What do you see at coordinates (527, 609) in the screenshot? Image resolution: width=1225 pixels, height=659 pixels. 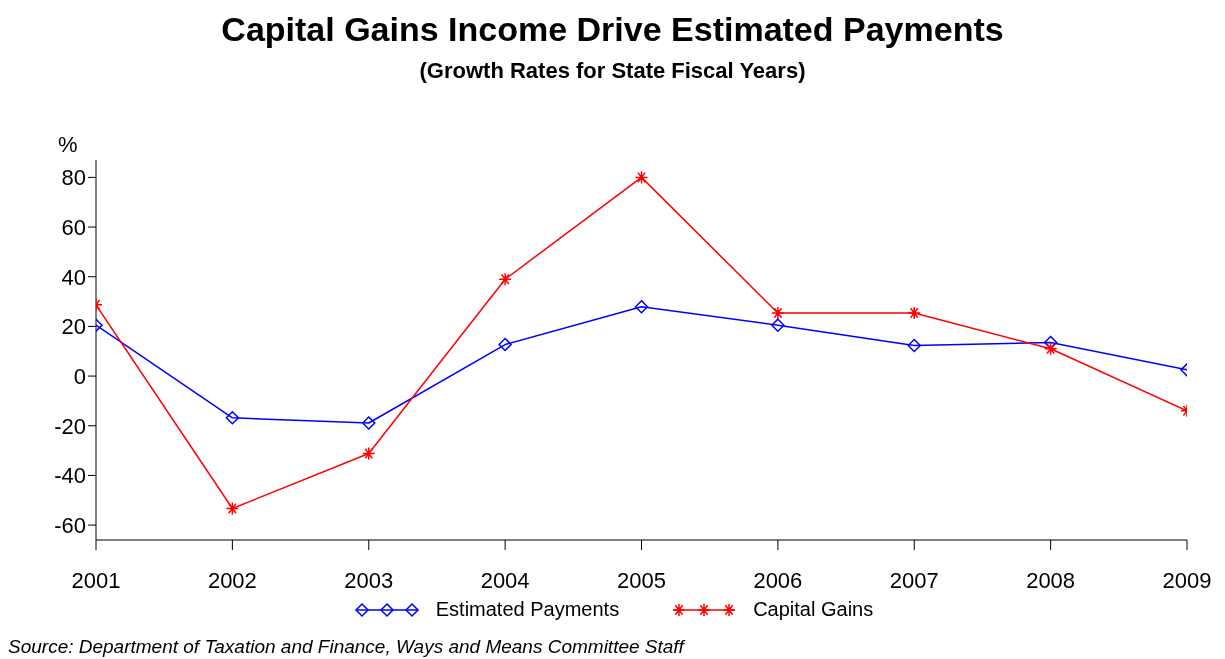 I see `legend-label: Estimated Payments` at bounding box center [527, 609].